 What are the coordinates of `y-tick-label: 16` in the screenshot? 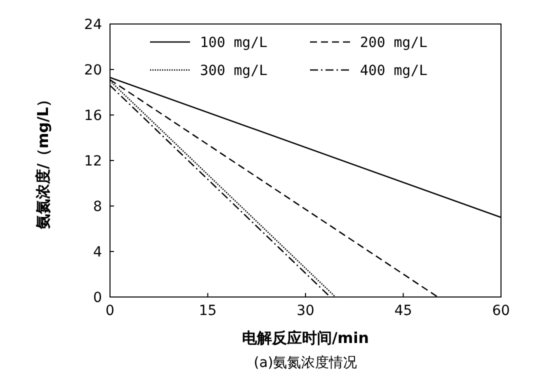 It's located at (93, 116).